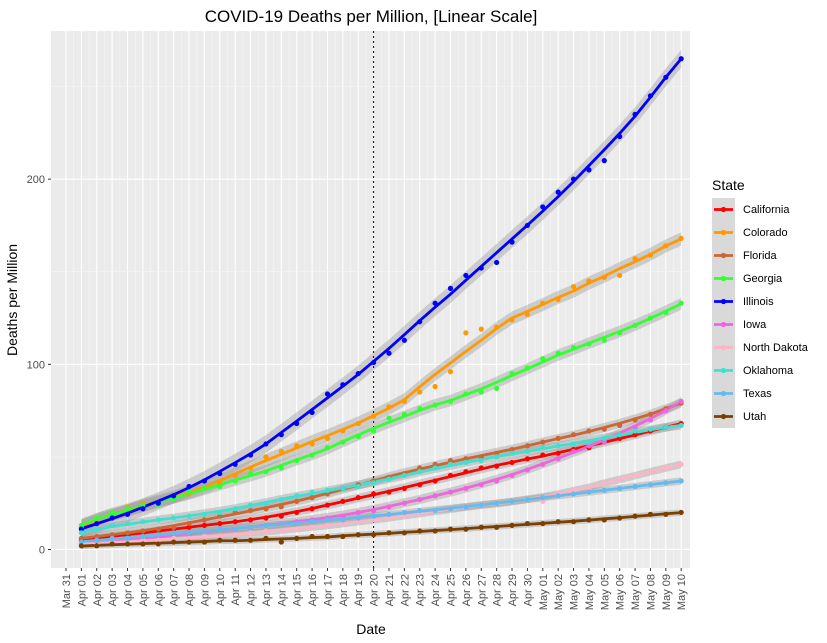  What do you see at coordinates (313, 590) in the screenshot?
I see `x-tick-label: Apr 16` at bounding box center [313, 590].